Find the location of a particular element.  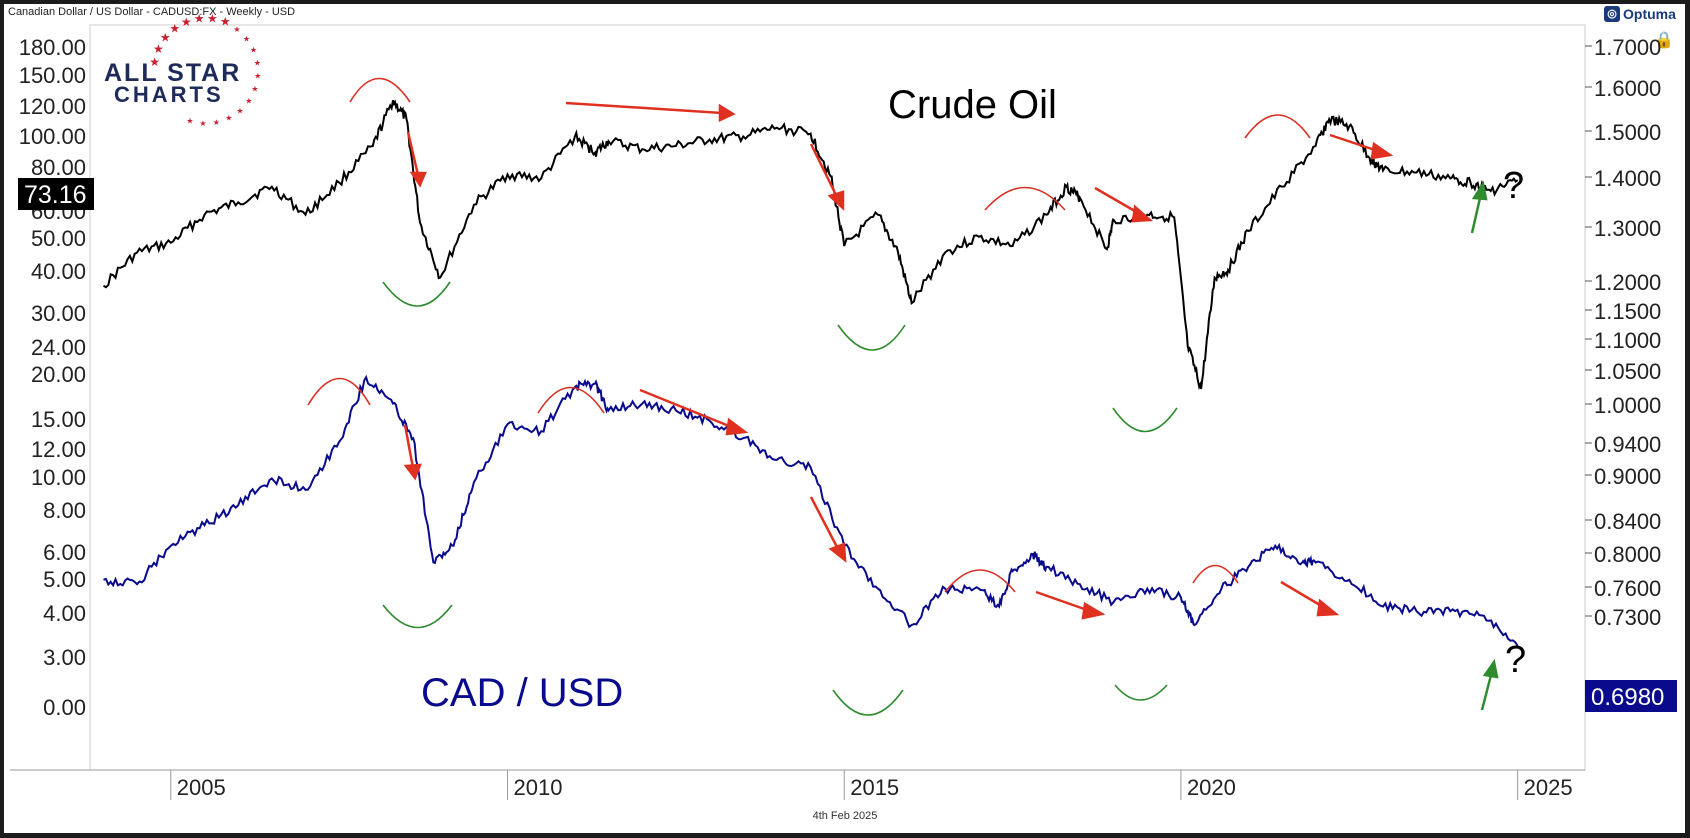

question-mark-oil: ? is located at coordinates (1513, 186).